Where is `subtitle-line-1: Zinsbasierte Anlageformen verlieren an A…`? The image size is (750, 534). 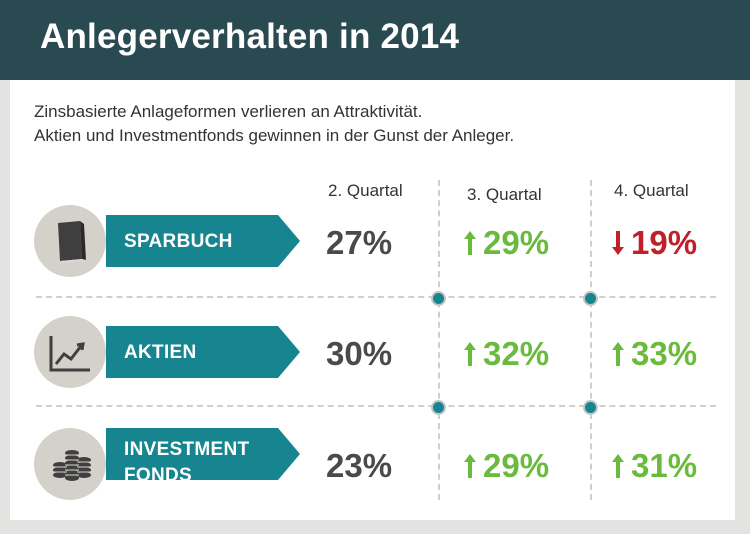 subtitle-line-1: Zinsbasierte Anlageformen verlieren an A… is located at coordinates (228, 111).